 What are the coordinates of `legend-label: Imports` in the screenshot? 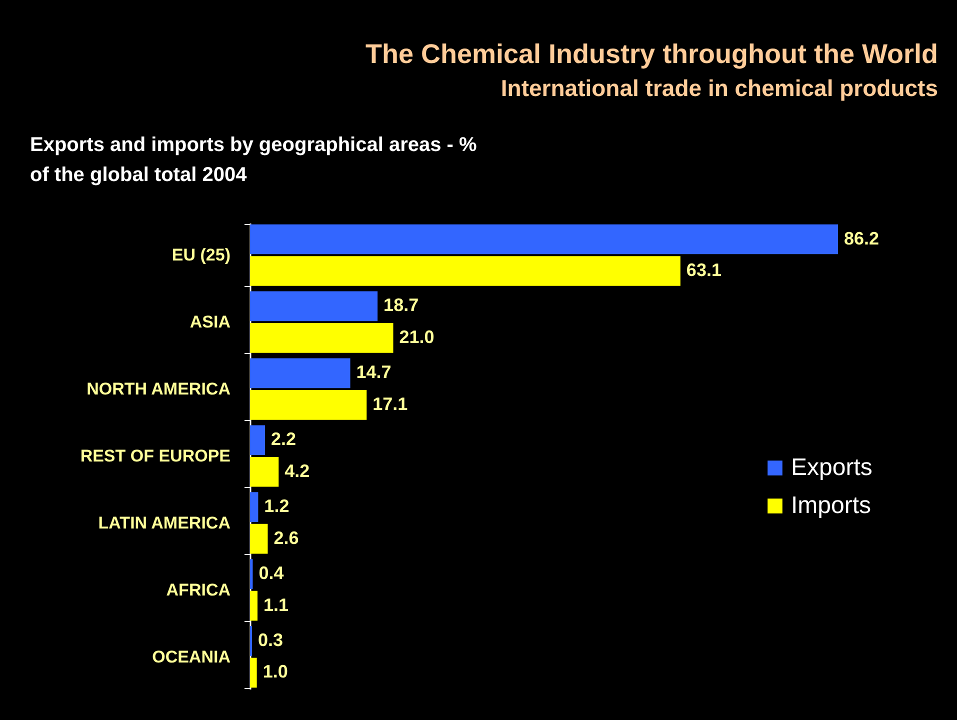 It's located at (831, 505).